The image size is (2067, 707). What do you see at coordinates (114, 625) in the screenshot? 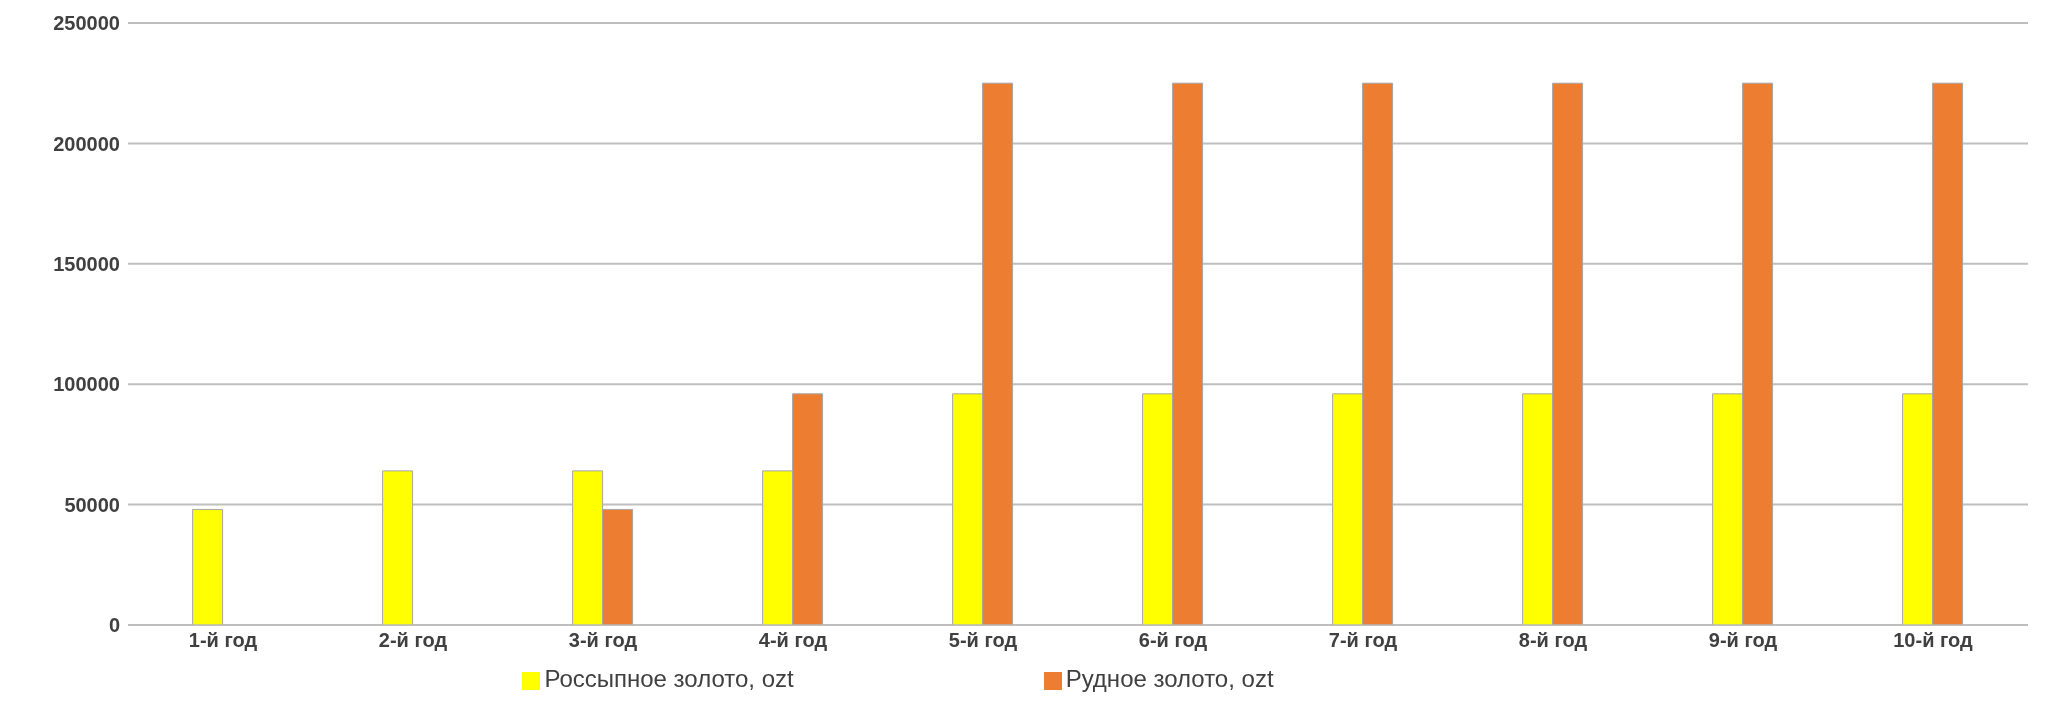
I see `y-tick-label: 0` at bounding box center [114, 625].